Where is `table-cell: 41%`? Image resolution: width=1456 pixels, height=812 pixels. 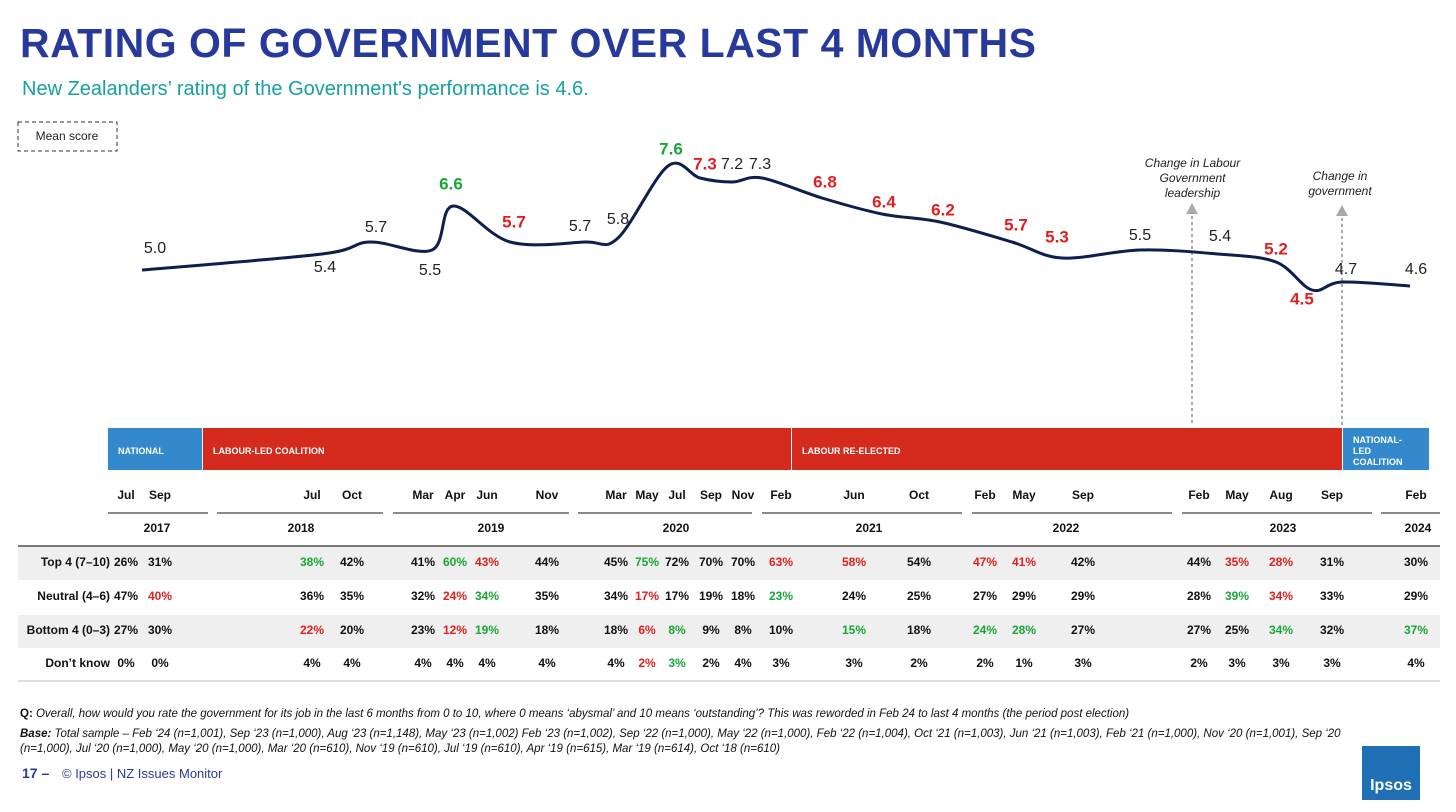
table-cell: 41% is located at coordinates (1024, 562).